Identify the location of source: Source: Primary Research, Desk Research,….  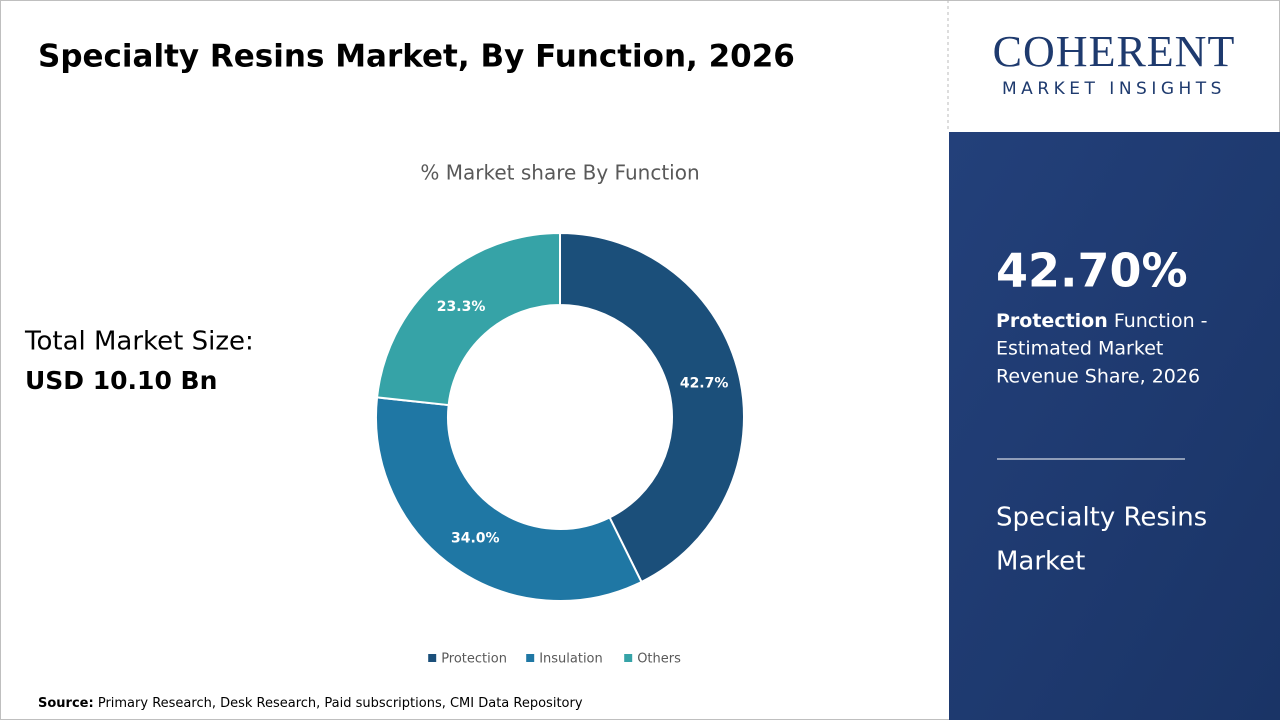
(310, 703).